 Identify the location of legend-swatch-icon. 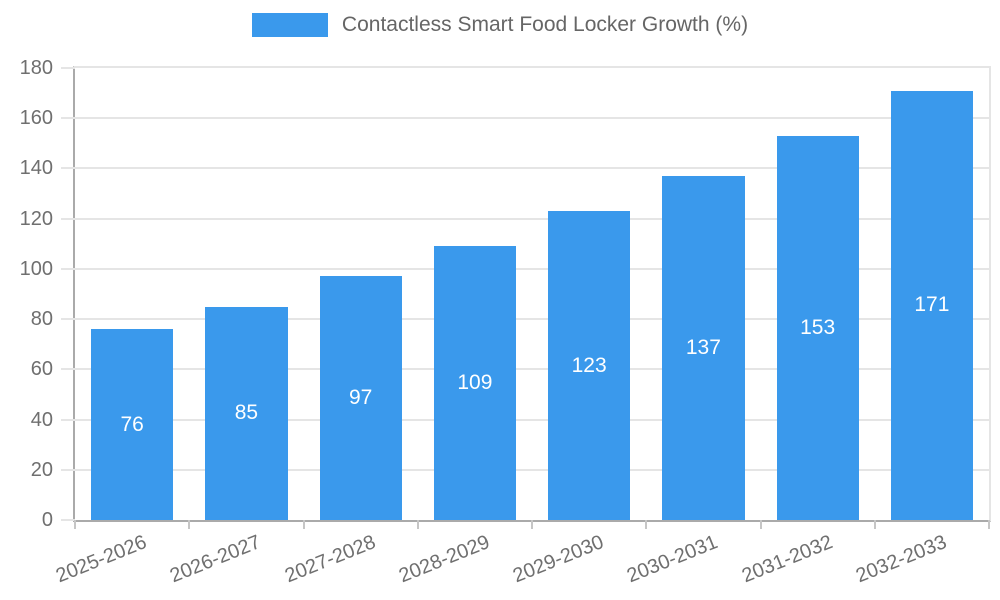
(289, 25).